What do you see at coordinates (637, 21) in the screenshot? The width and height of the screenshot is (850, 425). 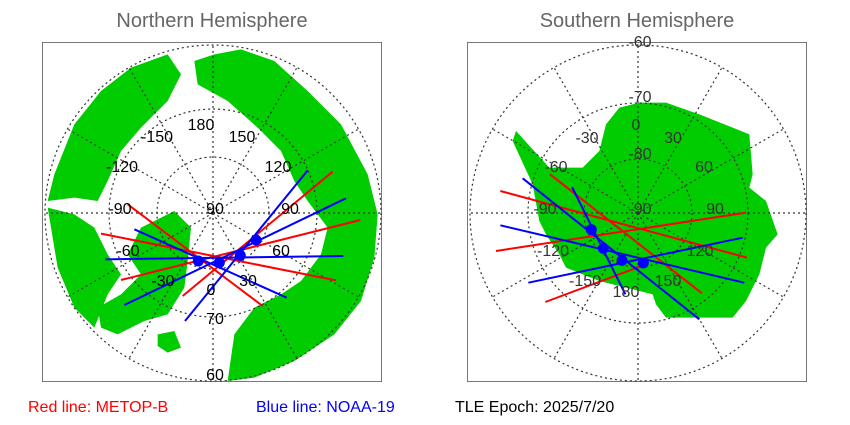 I see `south-title: Southern Hemisphere` at bounding box center [637, 21].